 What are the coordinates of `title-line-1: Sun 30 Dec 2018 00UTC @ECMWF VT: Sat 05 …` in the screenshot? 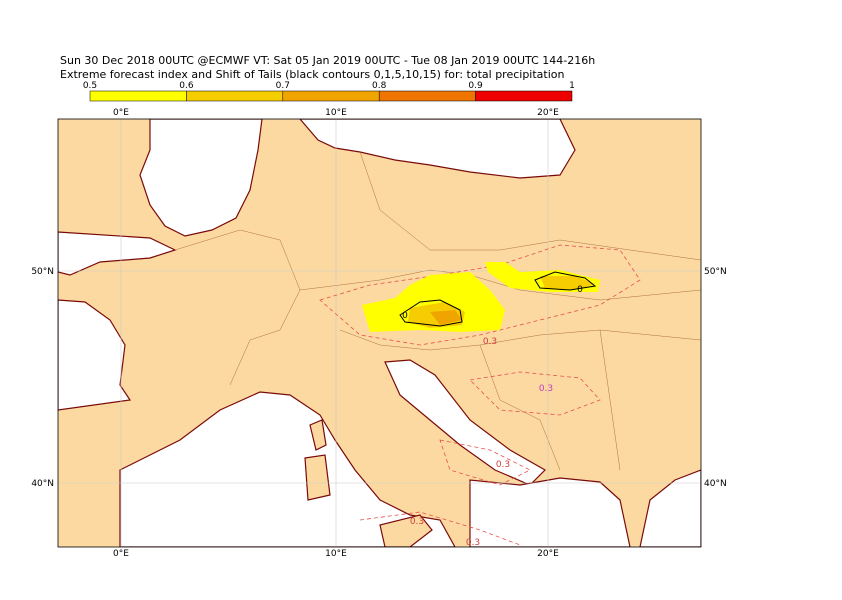 It's located at (327, 60).